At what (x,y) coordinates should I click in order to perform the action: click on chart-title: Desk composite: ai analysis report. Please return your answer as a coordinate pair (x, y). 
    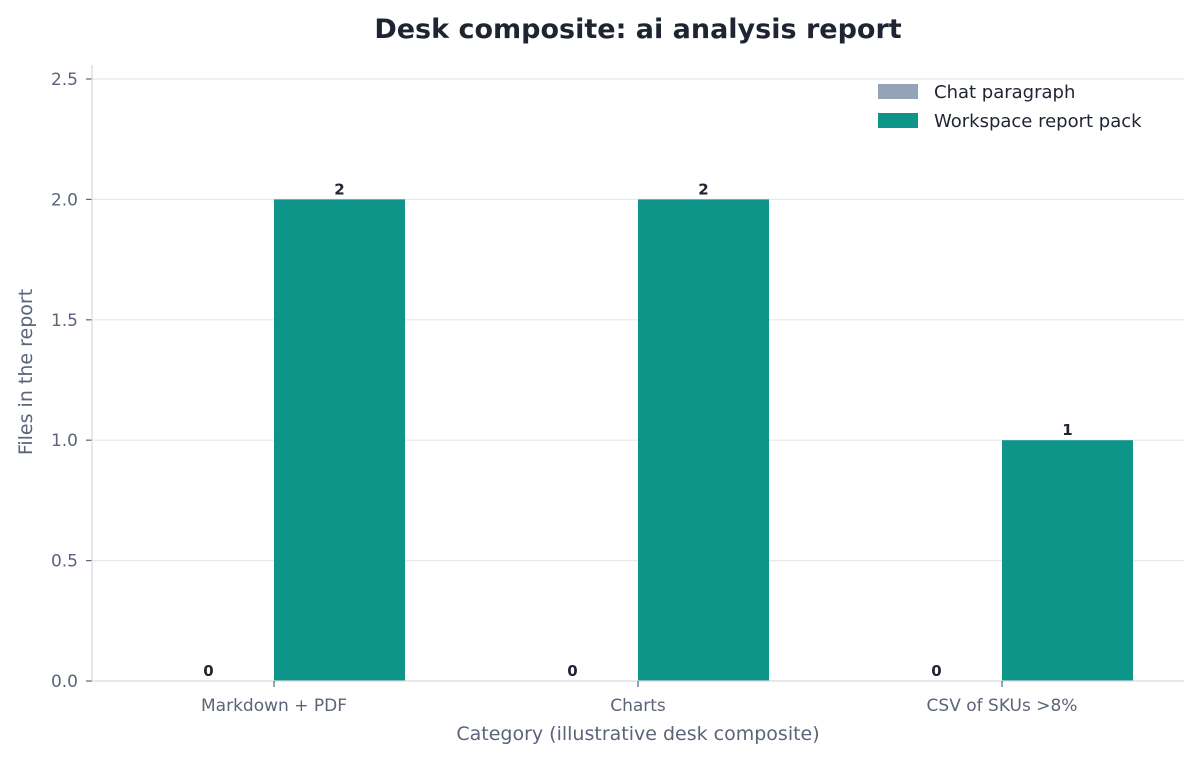
    Looking at the image, I should click on (637, 29).